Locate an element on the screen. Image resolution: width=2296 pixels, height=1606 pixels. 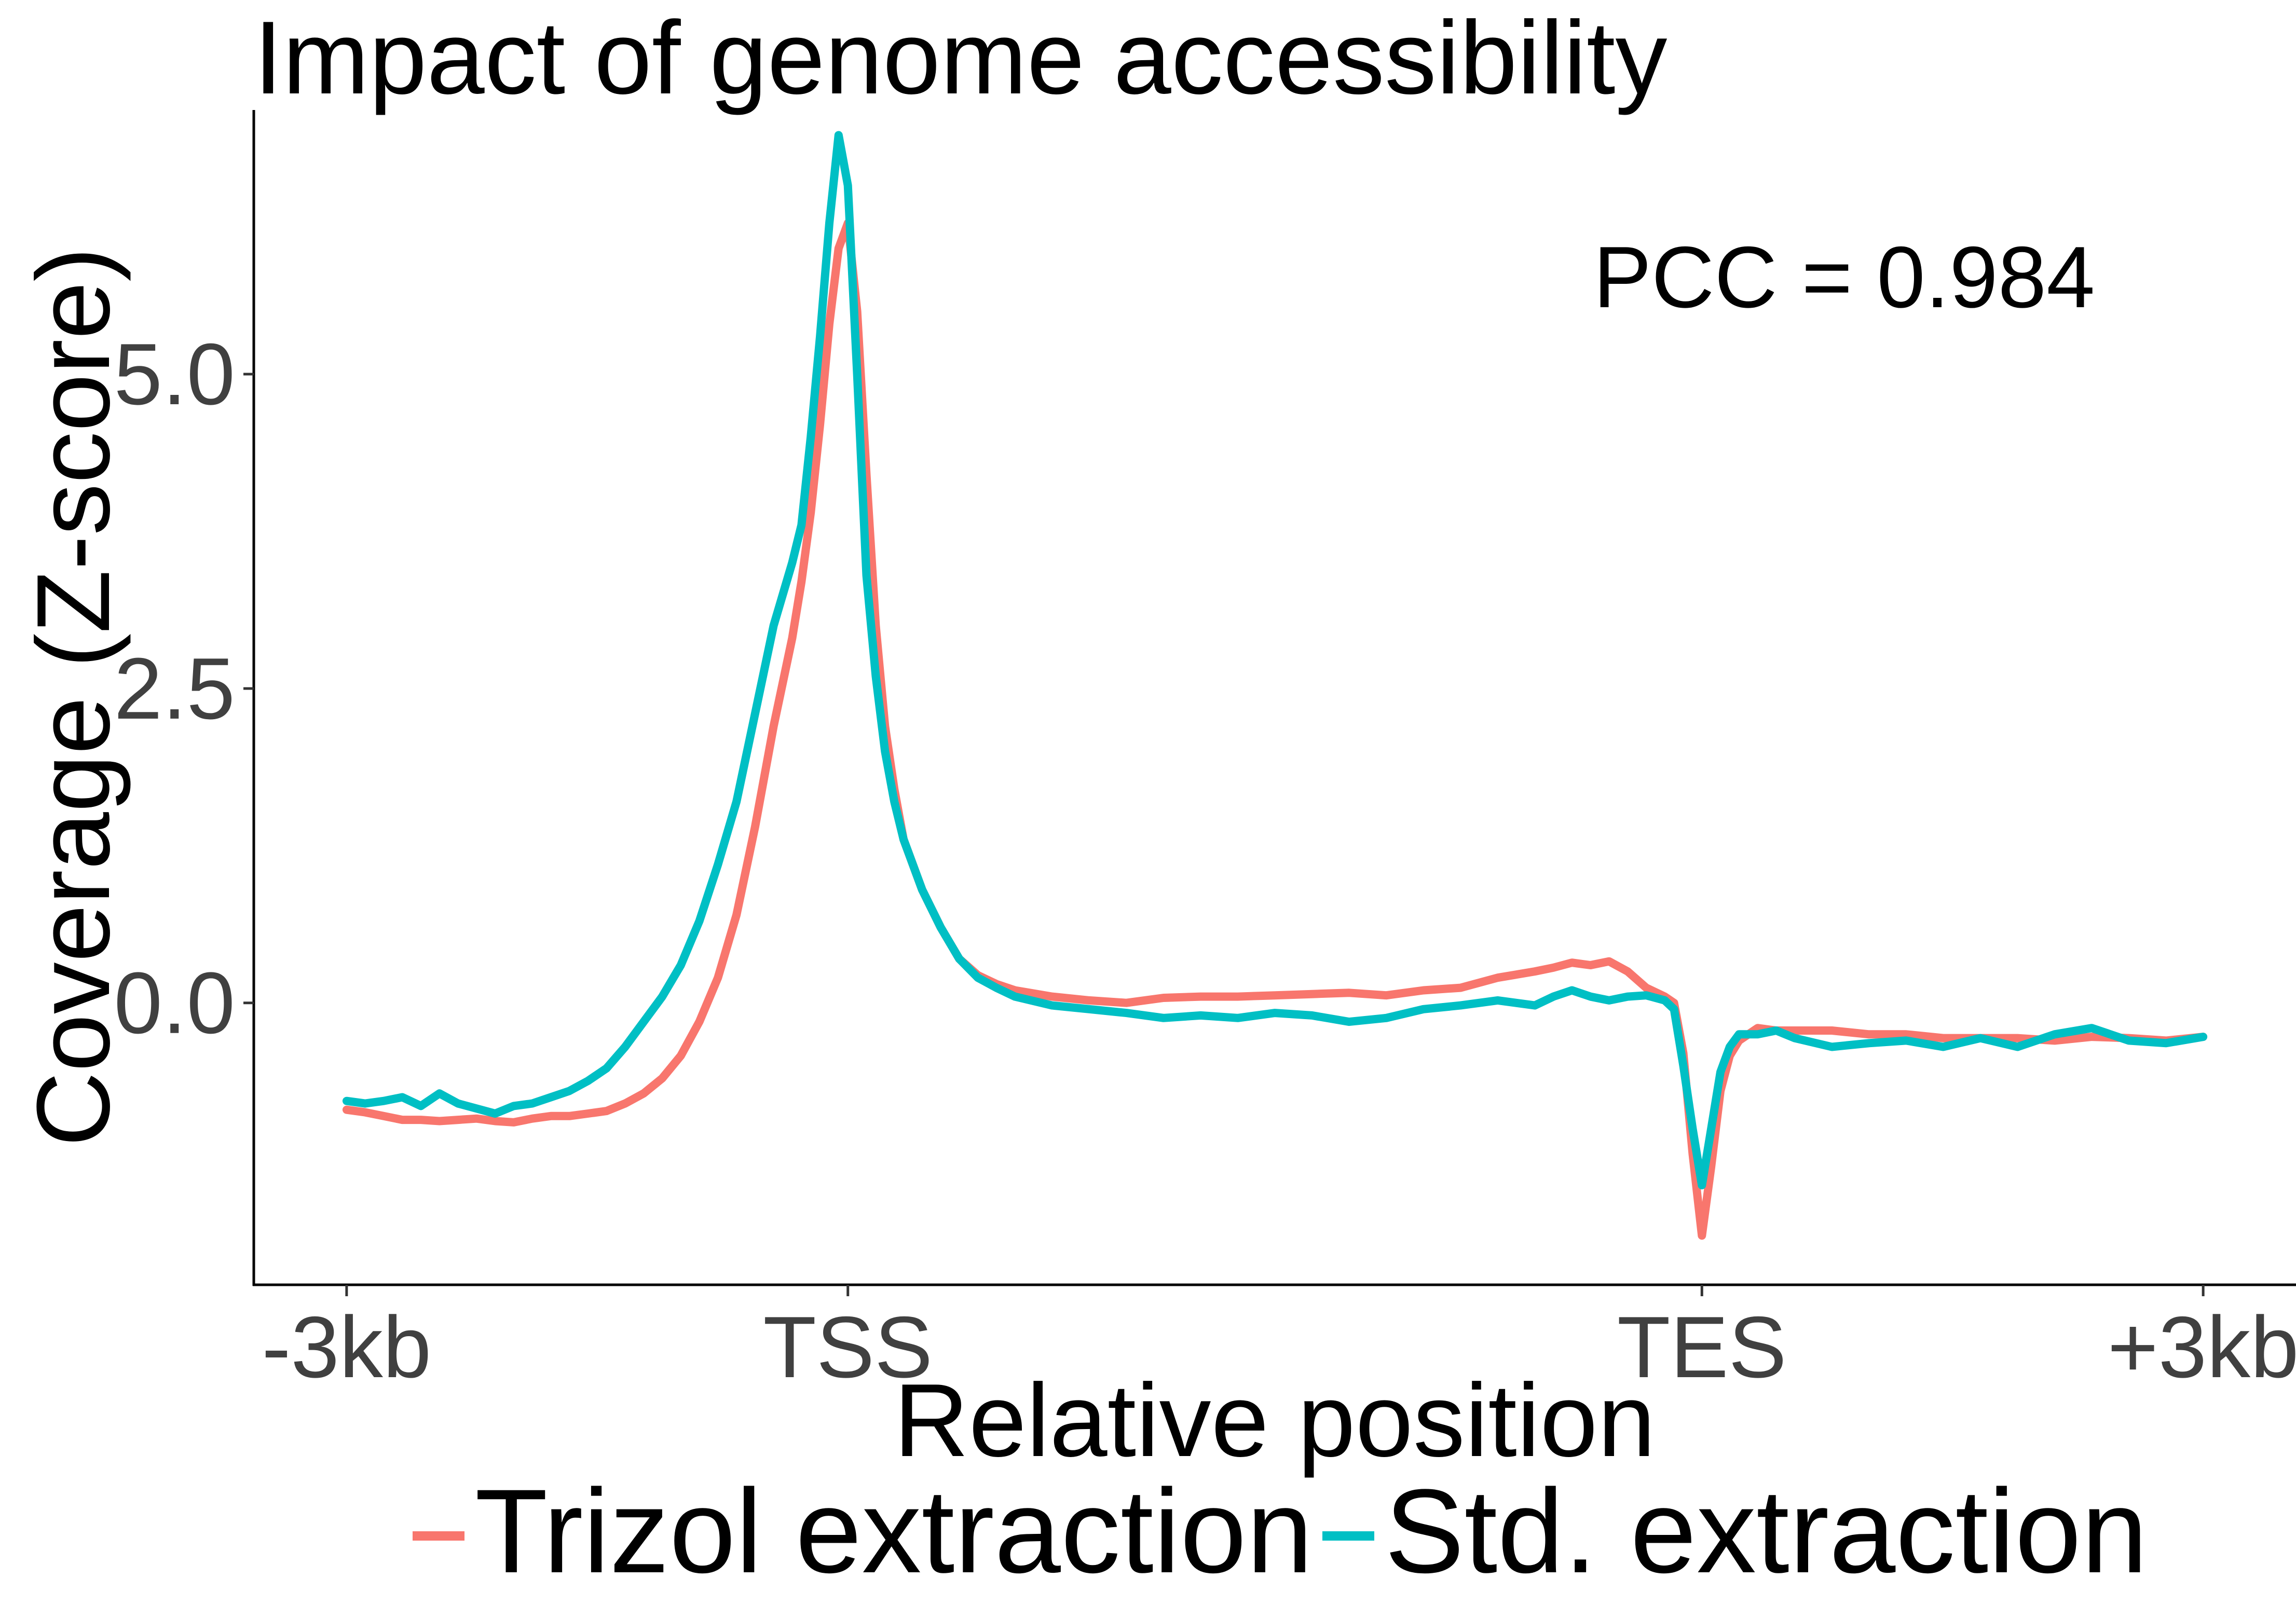
x-tick-label: TES is located at coordinates (1702, 1347).